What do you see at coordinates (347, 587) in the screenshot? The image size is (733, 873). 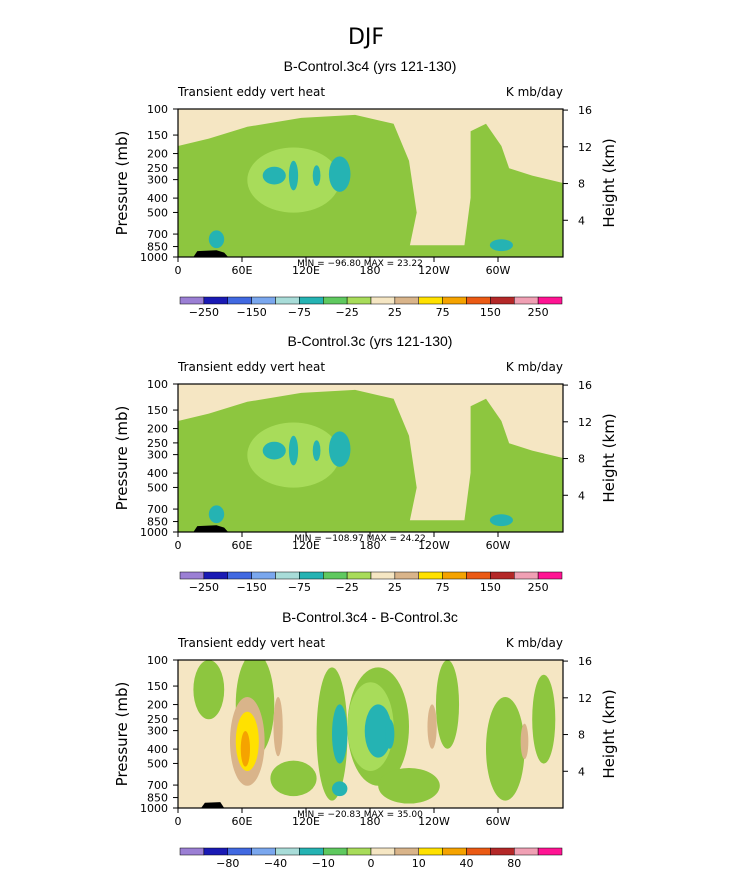 I see `colorbar-label: −25` at bounding box center [347, 587].